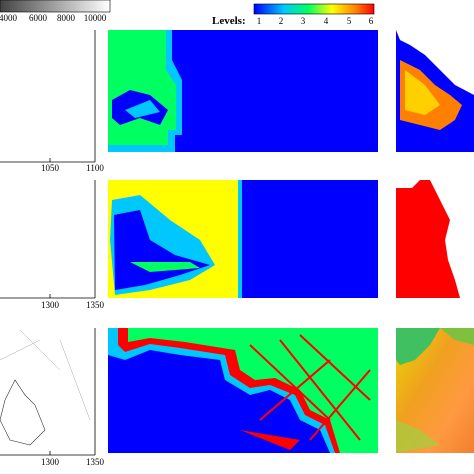 Image resolution: width=474 pixels, height=474 pixels. I want to click on grayscale-colorbar, so click(55, 6).